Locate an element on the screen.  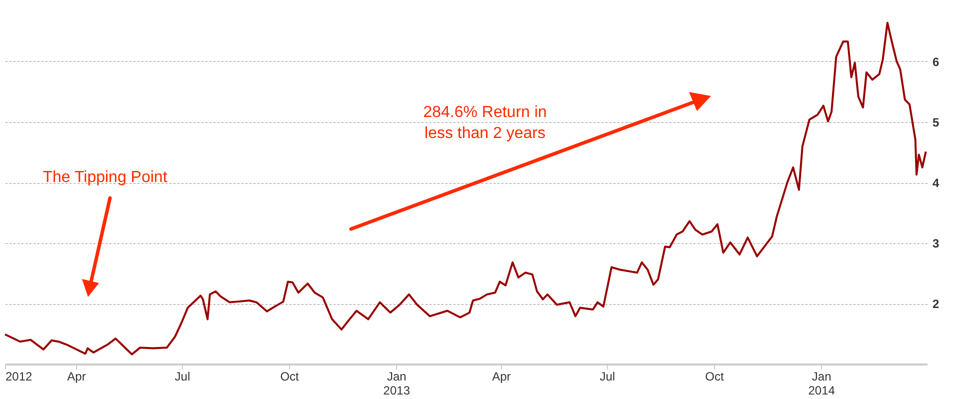
y-tick-label: 4 is located at coordinates (936, 183).